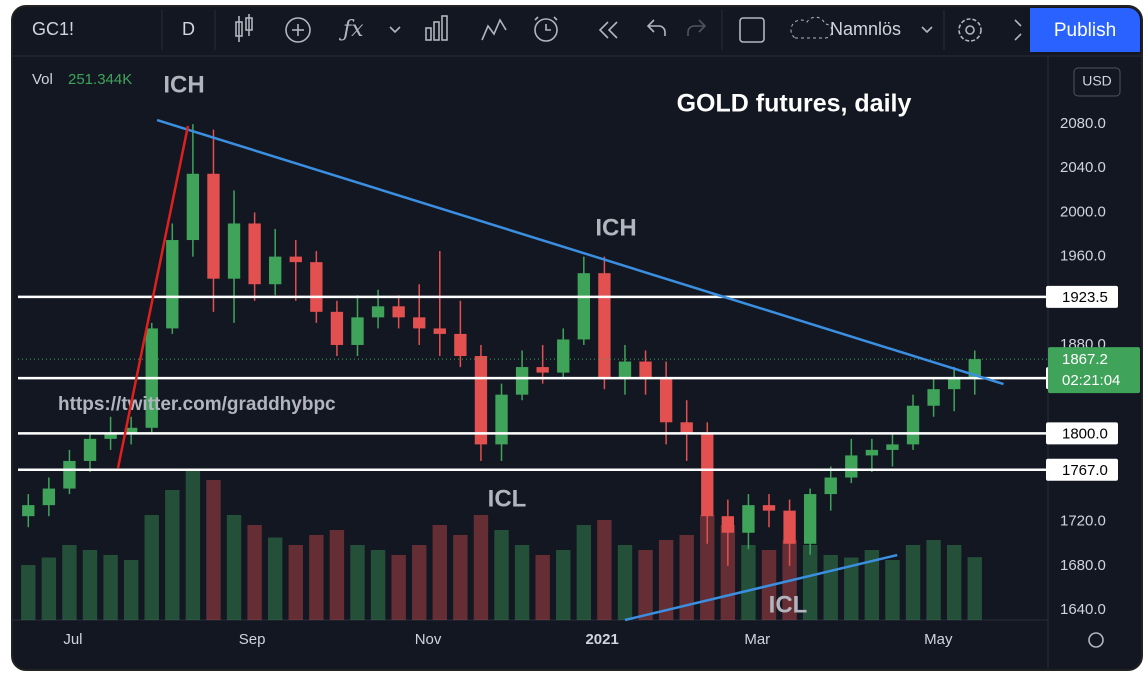 Image resolution: width=1148 pixels, height=685 pixels. I want to click on x-tick-label: Jul, so click(72, 639).